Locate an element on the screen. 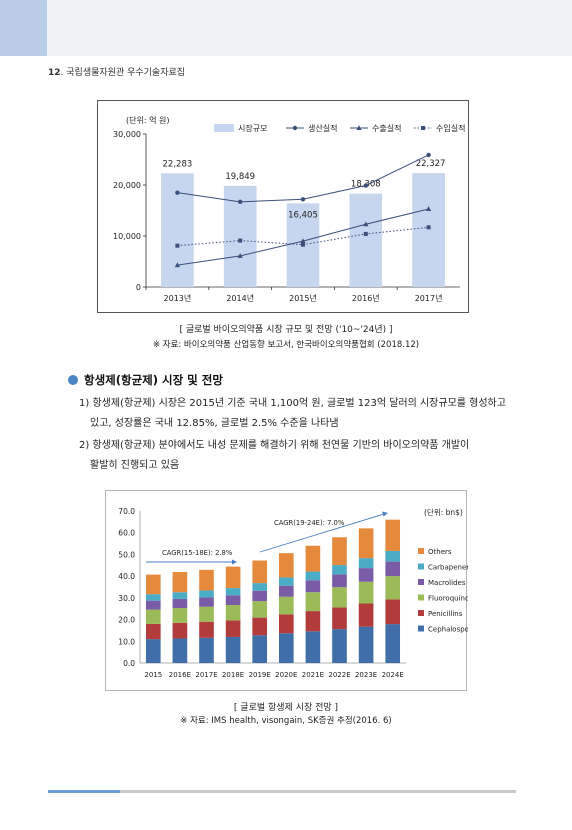 The height and width of the screenshot is (830, 572). chart2-y-tick-label: 30.0 is located at coordinates (126, 598).